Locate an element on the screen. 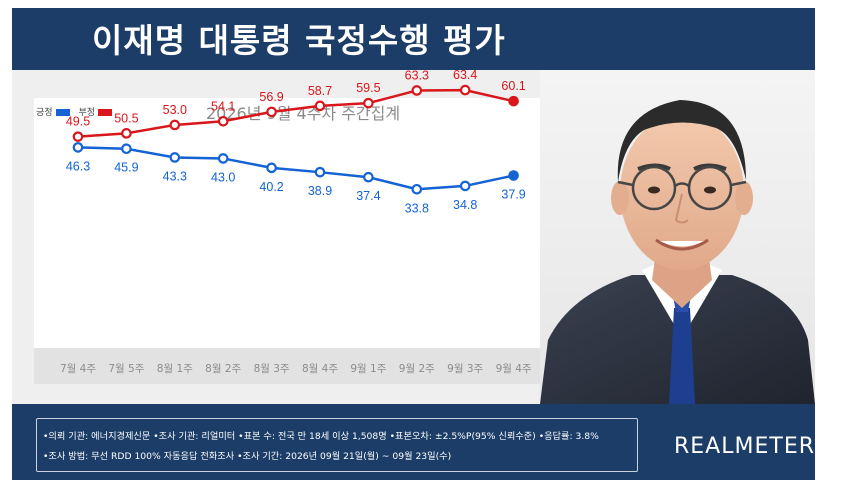 The height and width of the screenshot is (493, 842). data-label: 60.1 is located at coordinates (513, 86).